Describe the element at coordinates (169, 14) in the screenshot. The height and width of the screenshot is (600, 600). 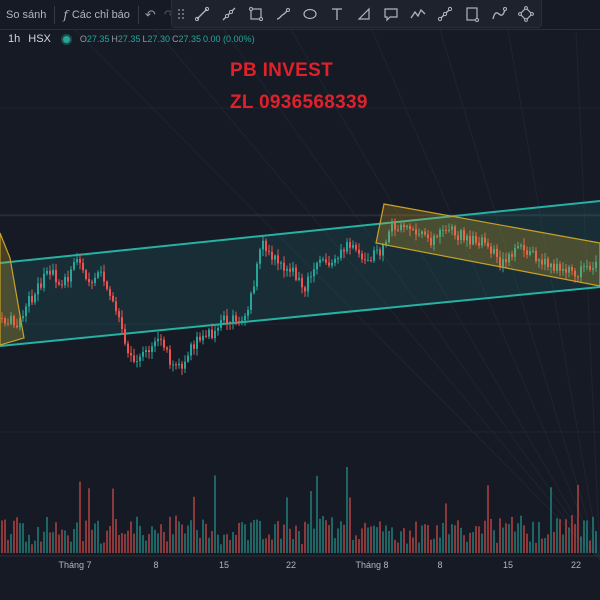
I see `redo-icon: ↷` at that location.